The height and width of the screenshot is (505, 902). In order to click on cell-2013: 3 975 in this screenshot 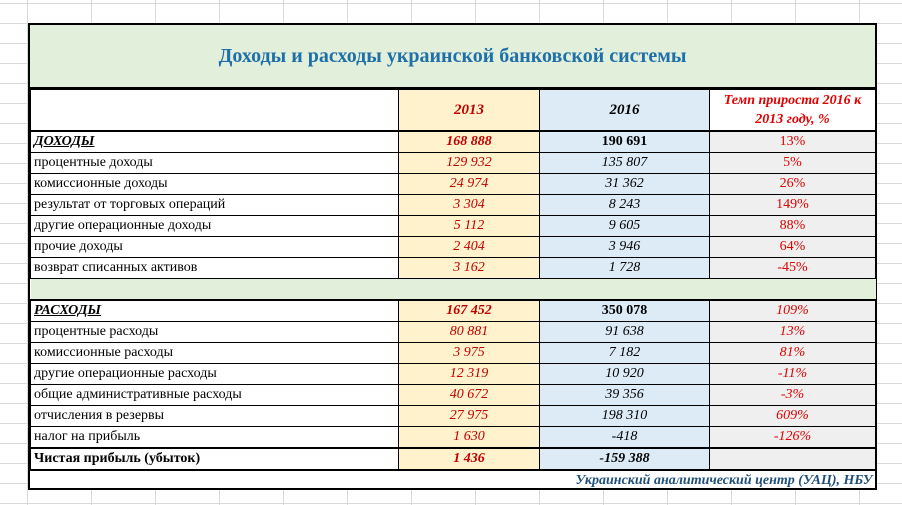, I will do `click(469, 353)`.